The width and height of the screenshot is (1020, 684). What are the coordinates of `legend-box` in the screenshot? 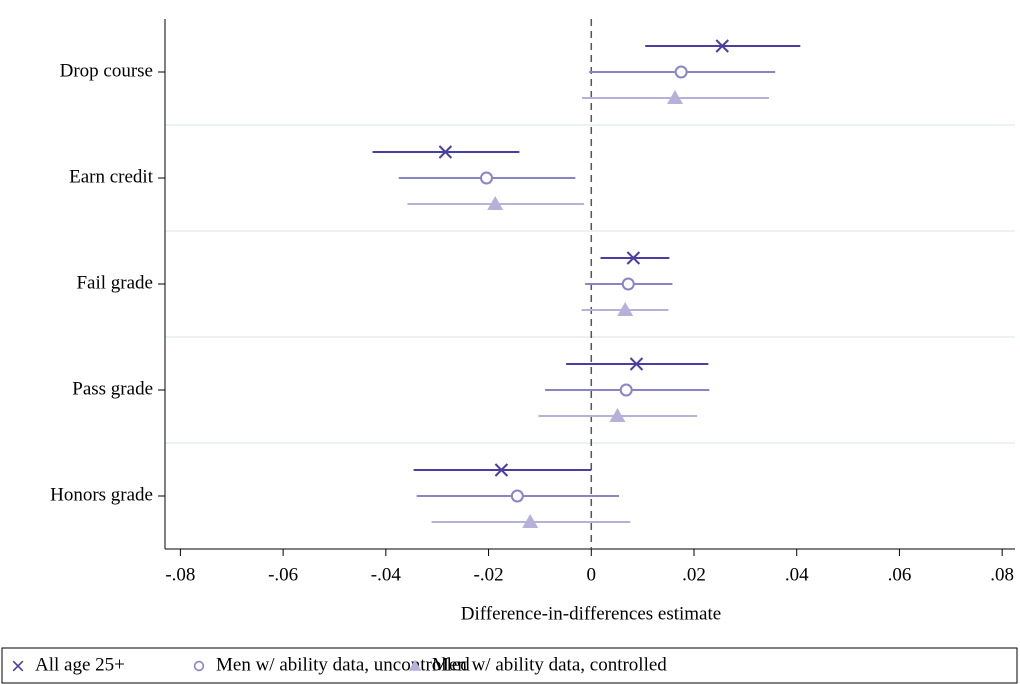 It's located at (509, 665).